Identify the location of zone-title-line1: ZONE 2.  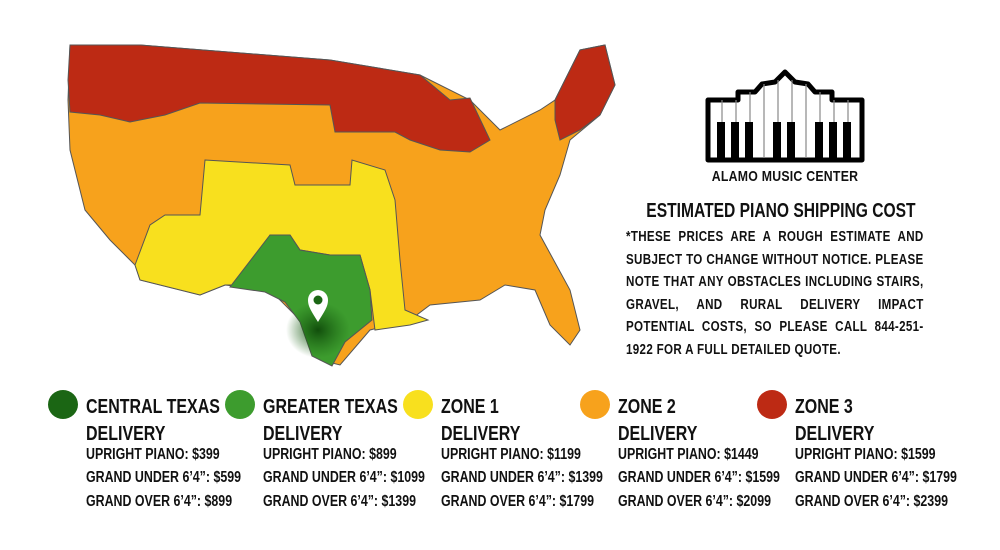
(647, 407).